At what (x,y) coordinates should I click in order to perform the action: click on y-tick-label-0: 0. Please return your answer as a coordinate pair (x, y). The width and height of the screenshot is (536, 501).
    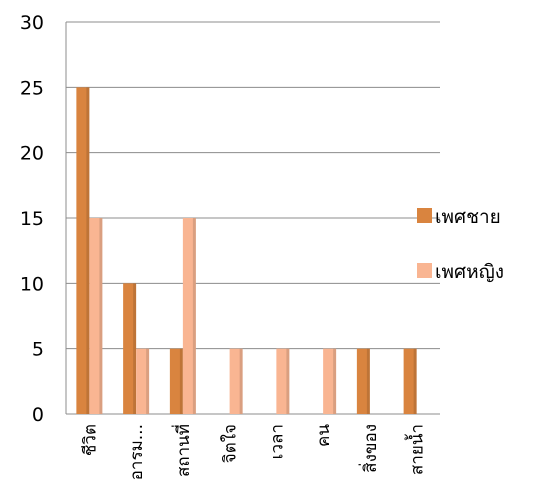
    Looking at the image, I should click on (38, 415).